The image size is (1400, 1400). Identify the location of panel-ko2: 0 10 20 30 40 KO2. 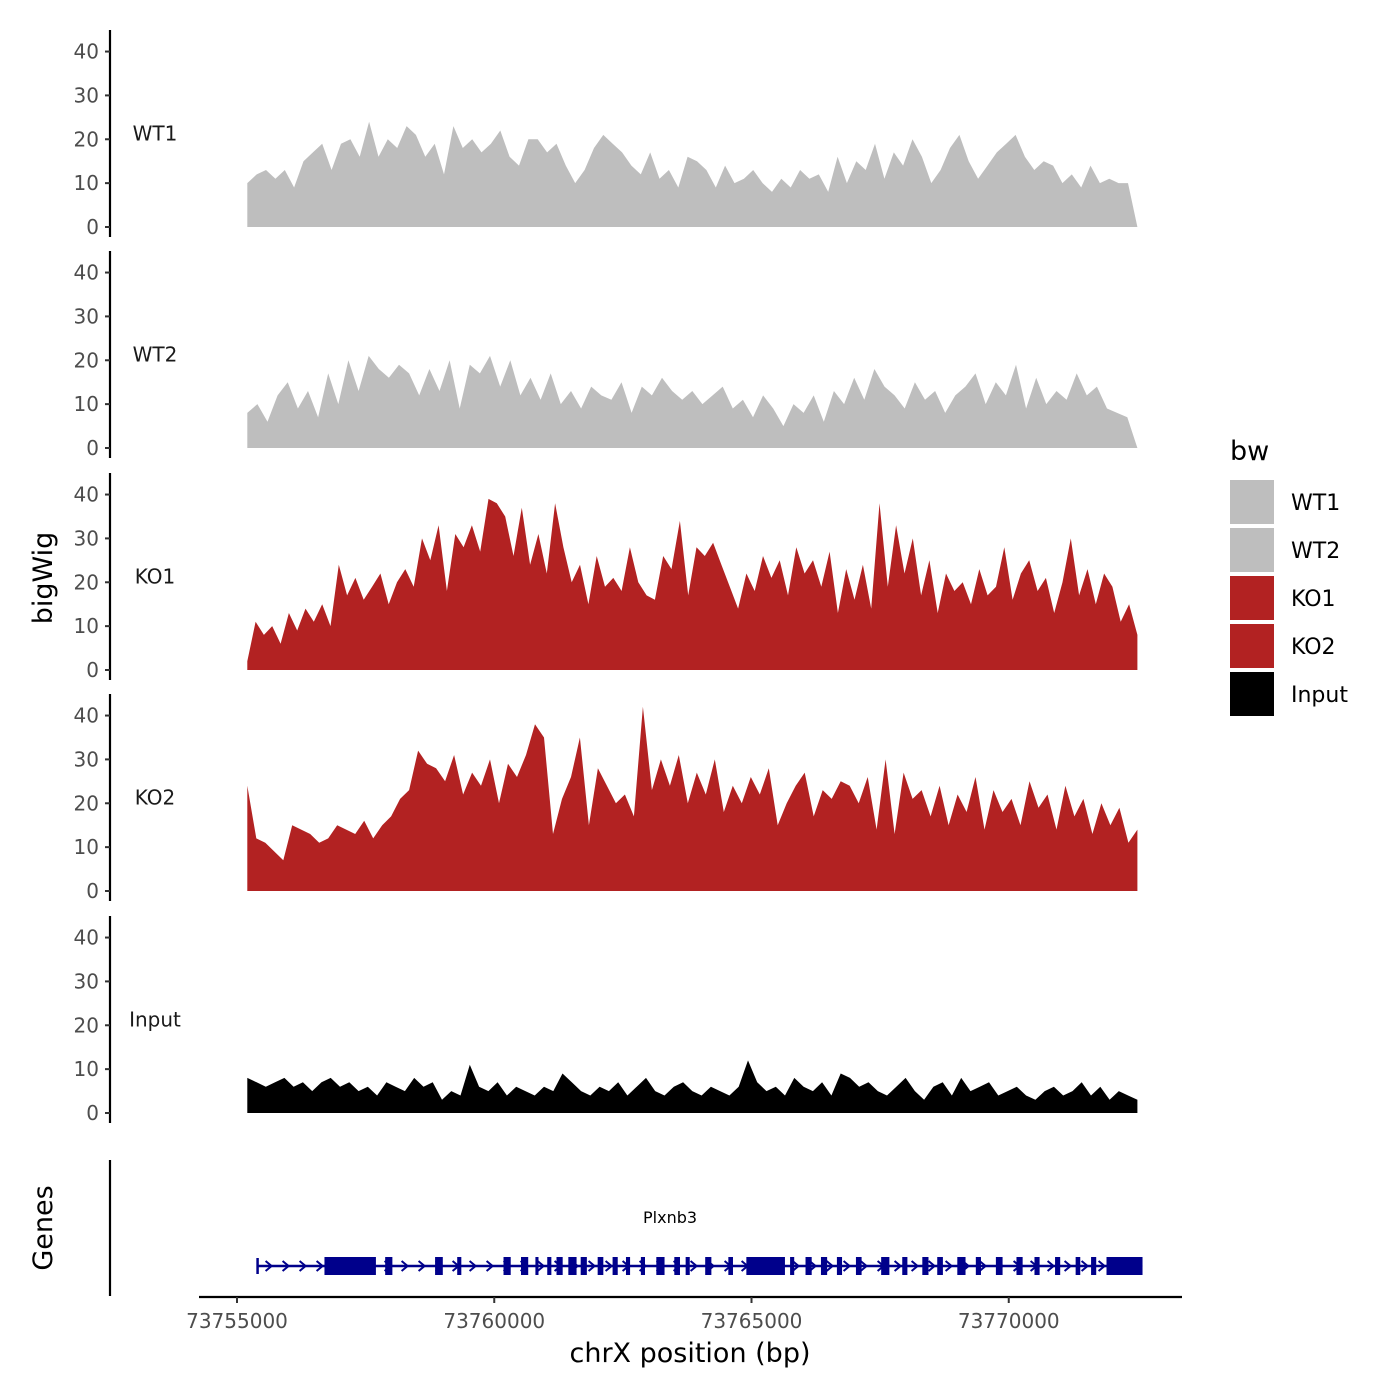
(606, 798).